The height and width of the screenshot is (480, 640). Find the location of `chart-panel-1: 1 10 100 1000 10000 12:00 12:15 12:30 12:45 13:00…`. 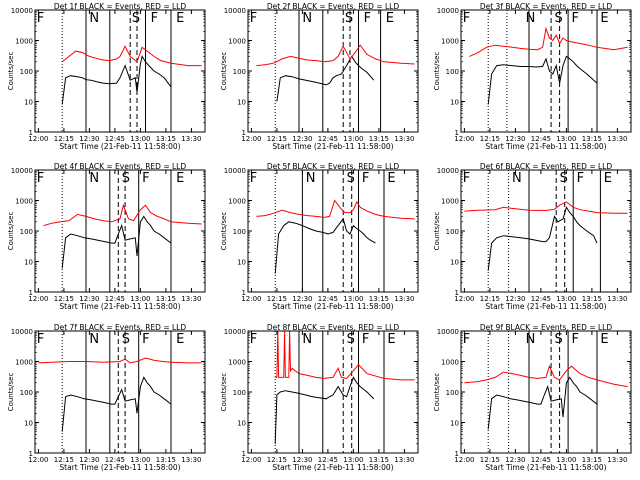

chart-panel-1: 1 10 100 1000 10000 12:00 12:15 12:30 12:45 13:00… is located at coordinates (106, 76).